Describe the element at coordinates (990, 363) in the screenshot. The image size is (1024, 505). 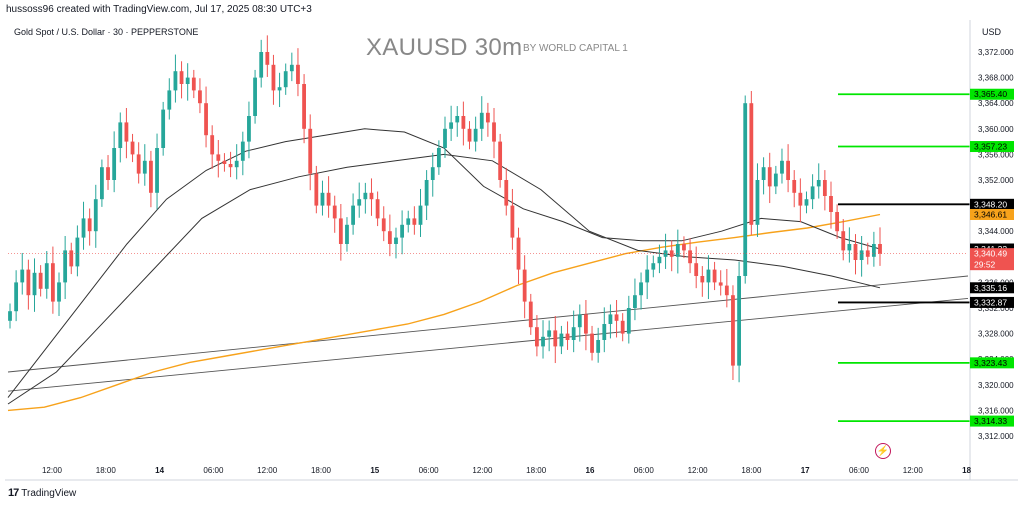
I see `price-badge-label: 3,323.43` at that location.